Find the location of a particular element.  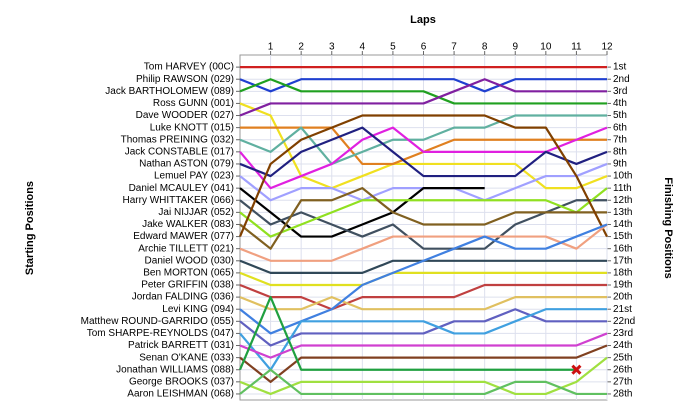

y-tick-label: Daniel WOOD (030) is located at coordinates (189, 260).